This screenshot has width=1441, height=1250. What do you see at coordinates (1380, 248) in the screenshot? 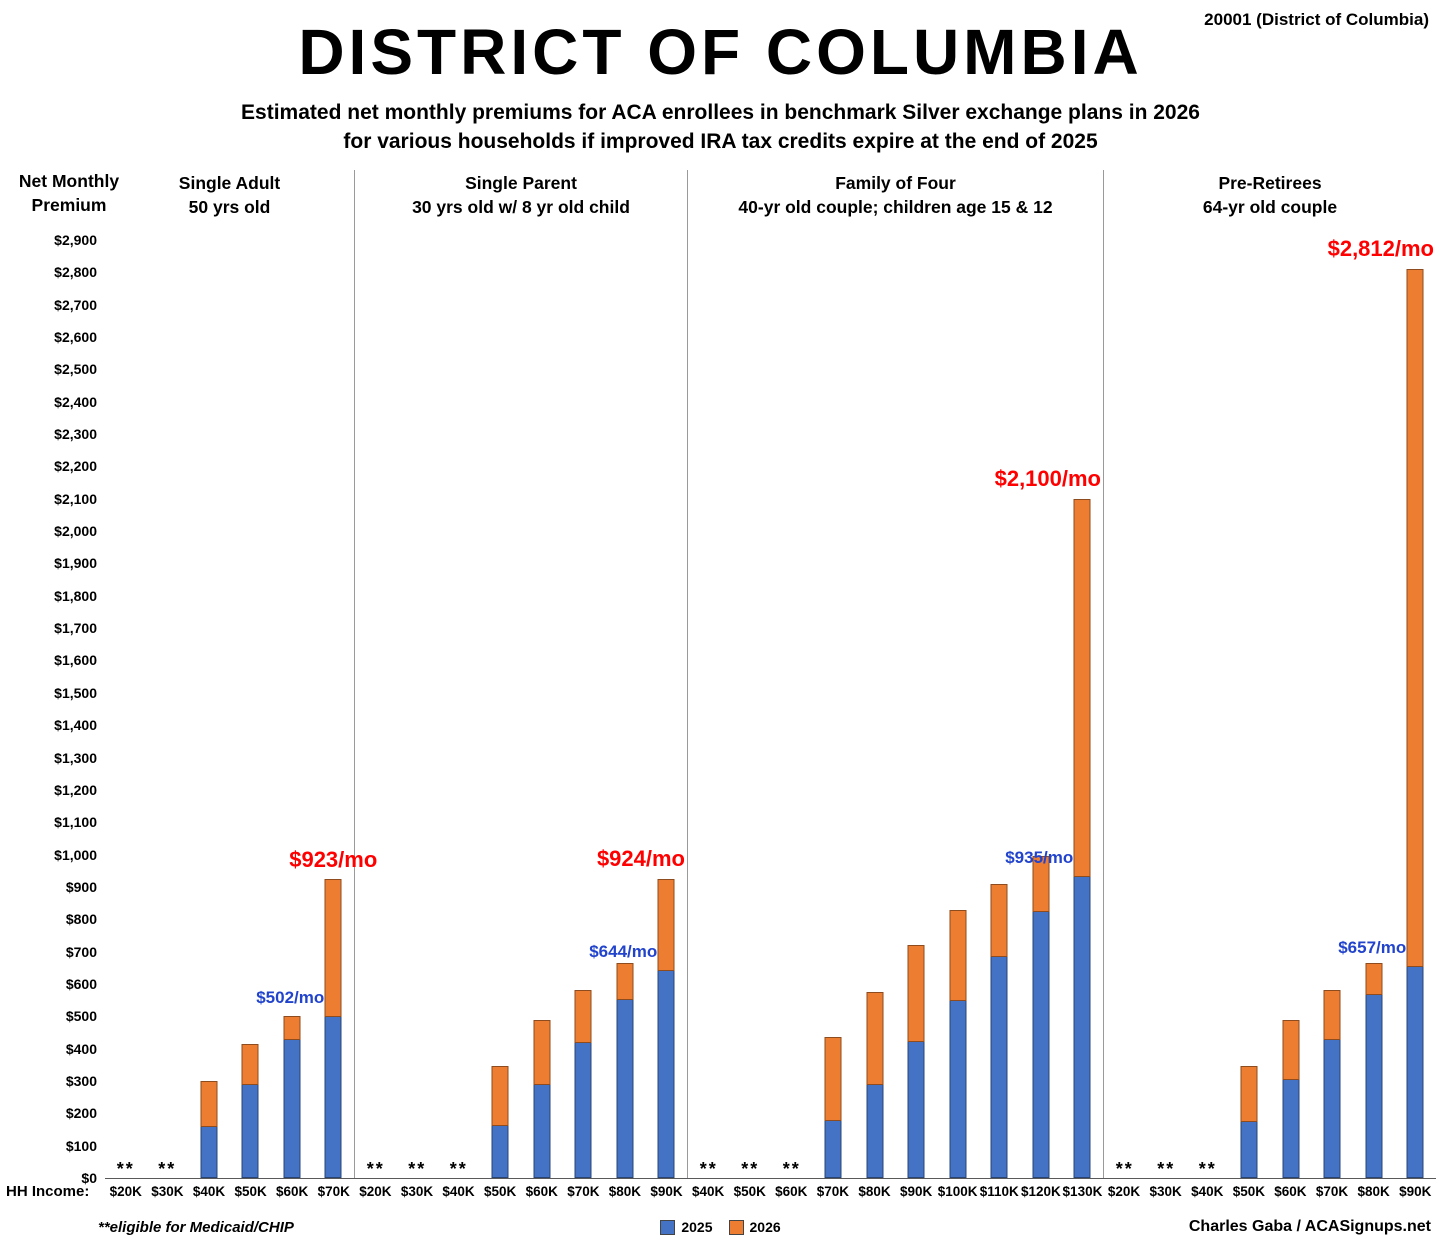
I see `value-label-2026: $2,812/mo` at bounding box center [1380, 248].